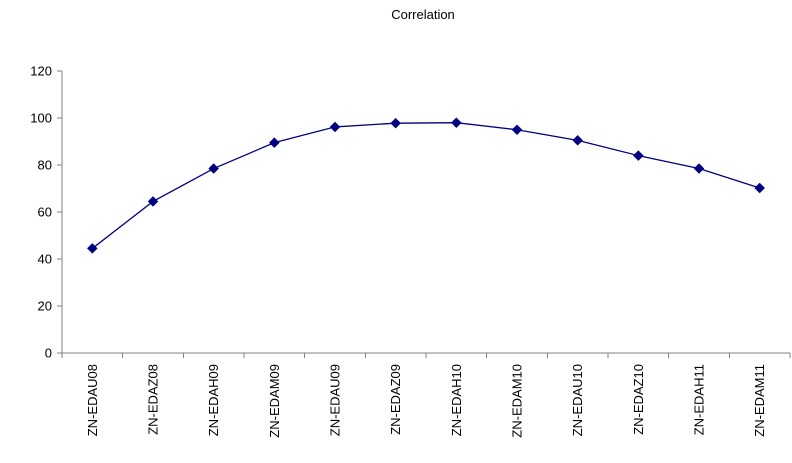 This screenshot has height=463, width=792. I want to click on y-tick-label: 0, so click(48, 353).